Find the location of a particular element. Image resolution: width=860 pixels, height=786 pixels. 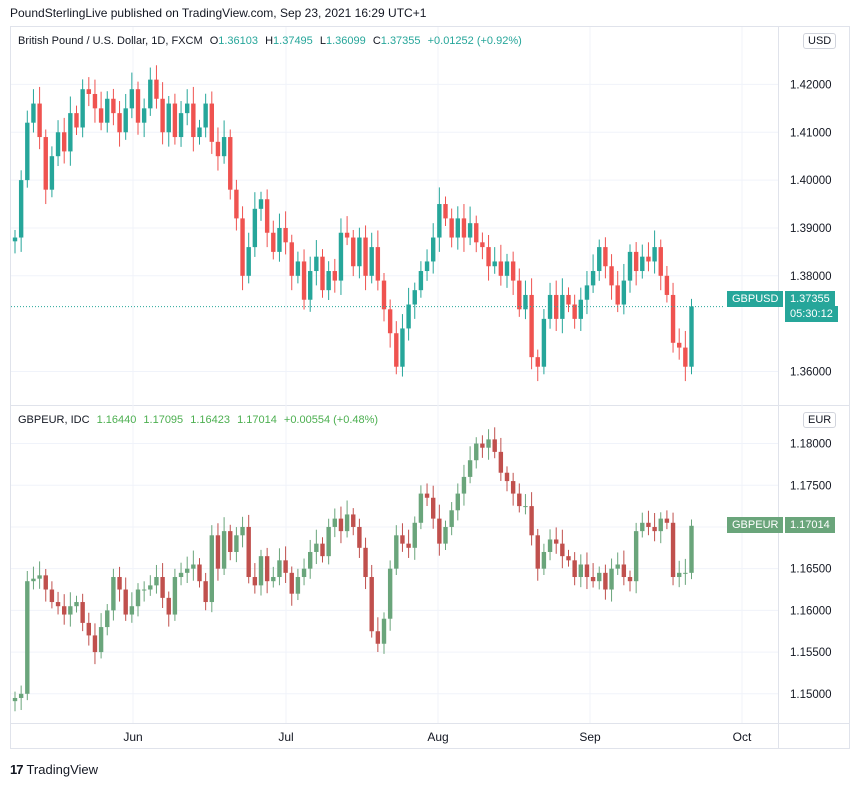

top-last-price-tag: 1.37355 is located at coordinates (810, 299).